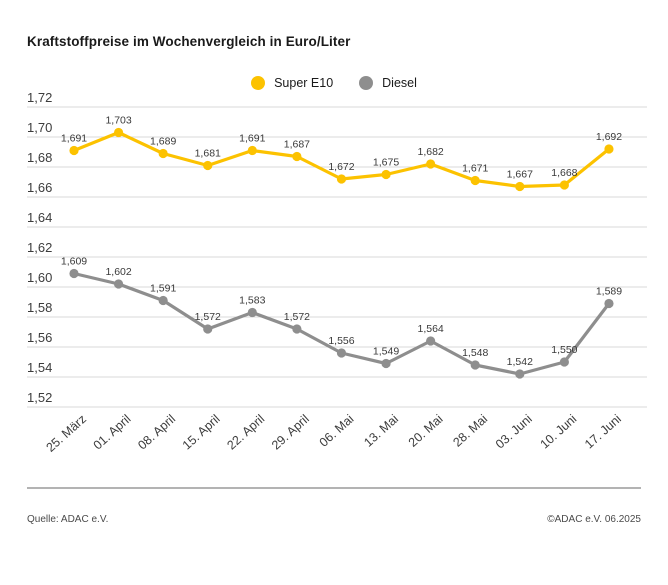 The width and height of the screenshot is (668, 585). Describe the element at coordinates (337, 431) in the screenshot. I see `x-tick-label: 06. Mai` at that location.